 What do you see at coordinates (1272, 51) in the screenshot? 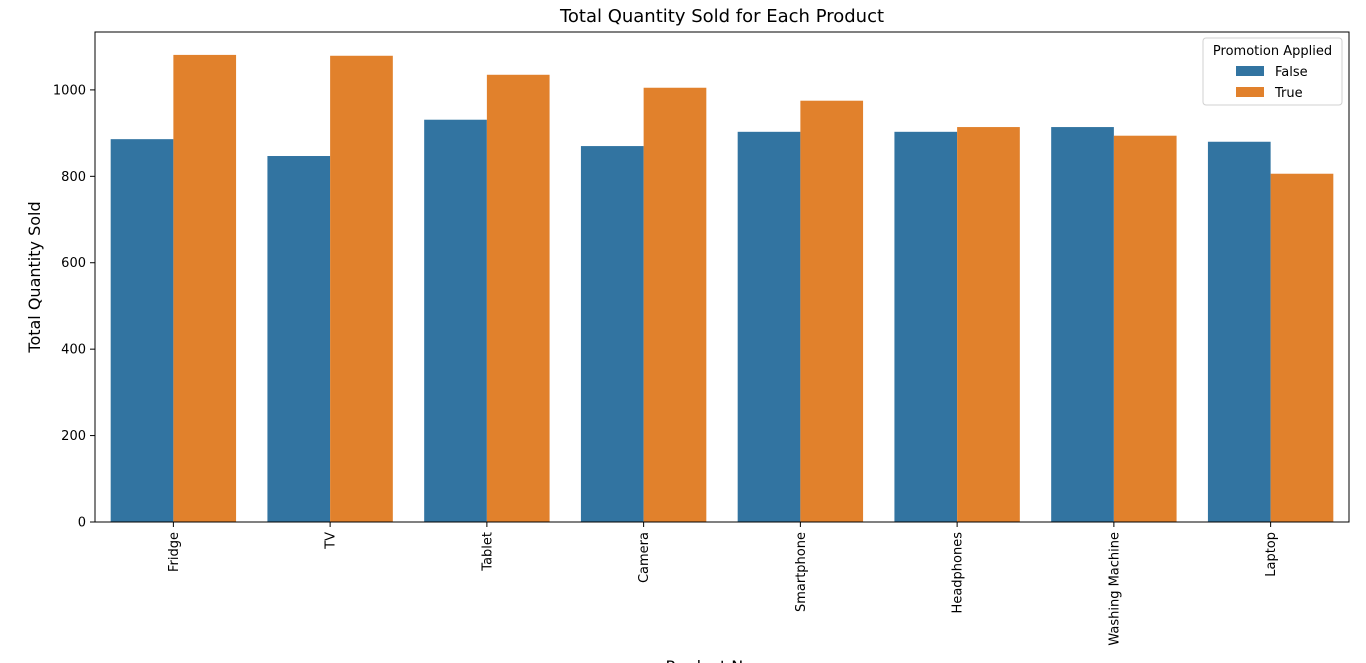
I see `legend-title: Promotion Applied` at bounding box center [1272, 51].